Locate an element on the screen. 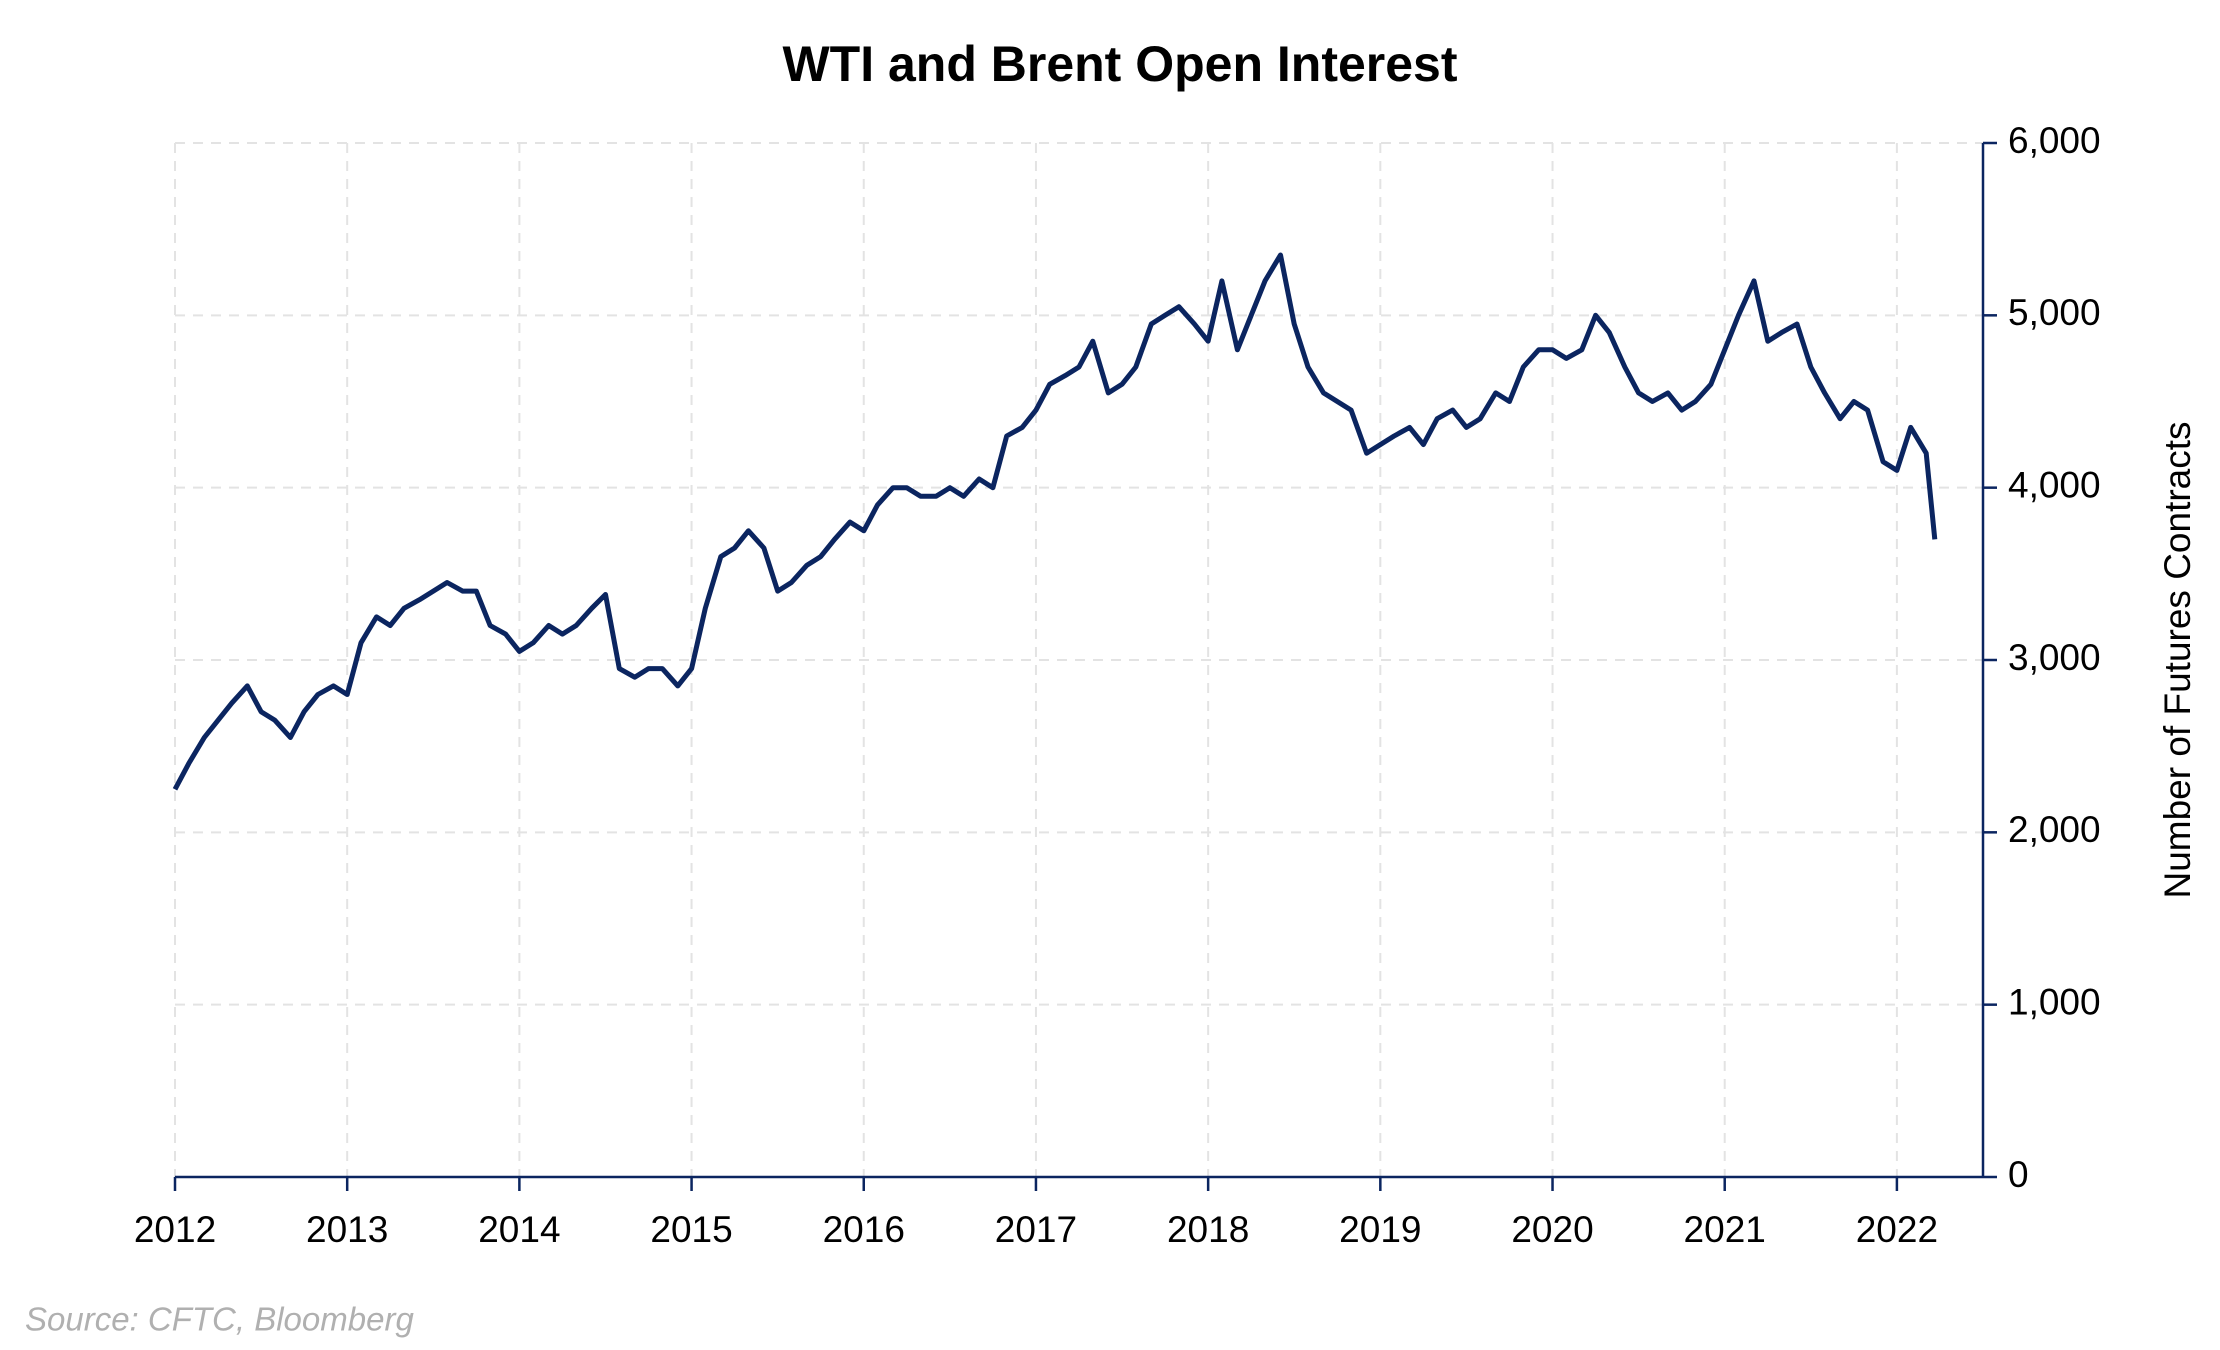 The height and width of the screenshot is (1350, 2220). x-tick-label: 2013 is located at coordinates (347, 1229).